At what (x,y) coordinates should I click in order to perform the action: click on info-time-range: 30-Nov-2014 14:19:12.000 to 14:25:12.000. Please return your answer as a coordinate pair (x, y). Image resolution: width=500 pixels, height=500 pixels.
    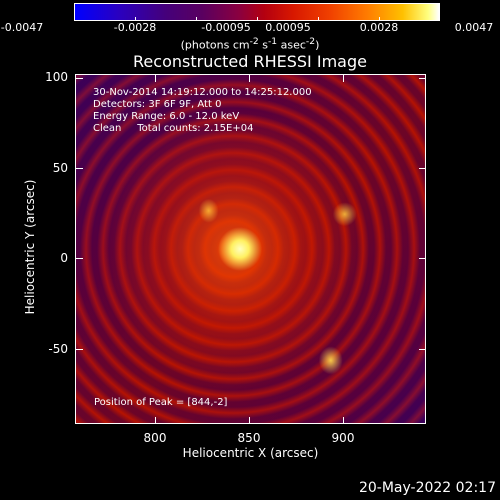
    Looking at the image, I should click on (202, 92).